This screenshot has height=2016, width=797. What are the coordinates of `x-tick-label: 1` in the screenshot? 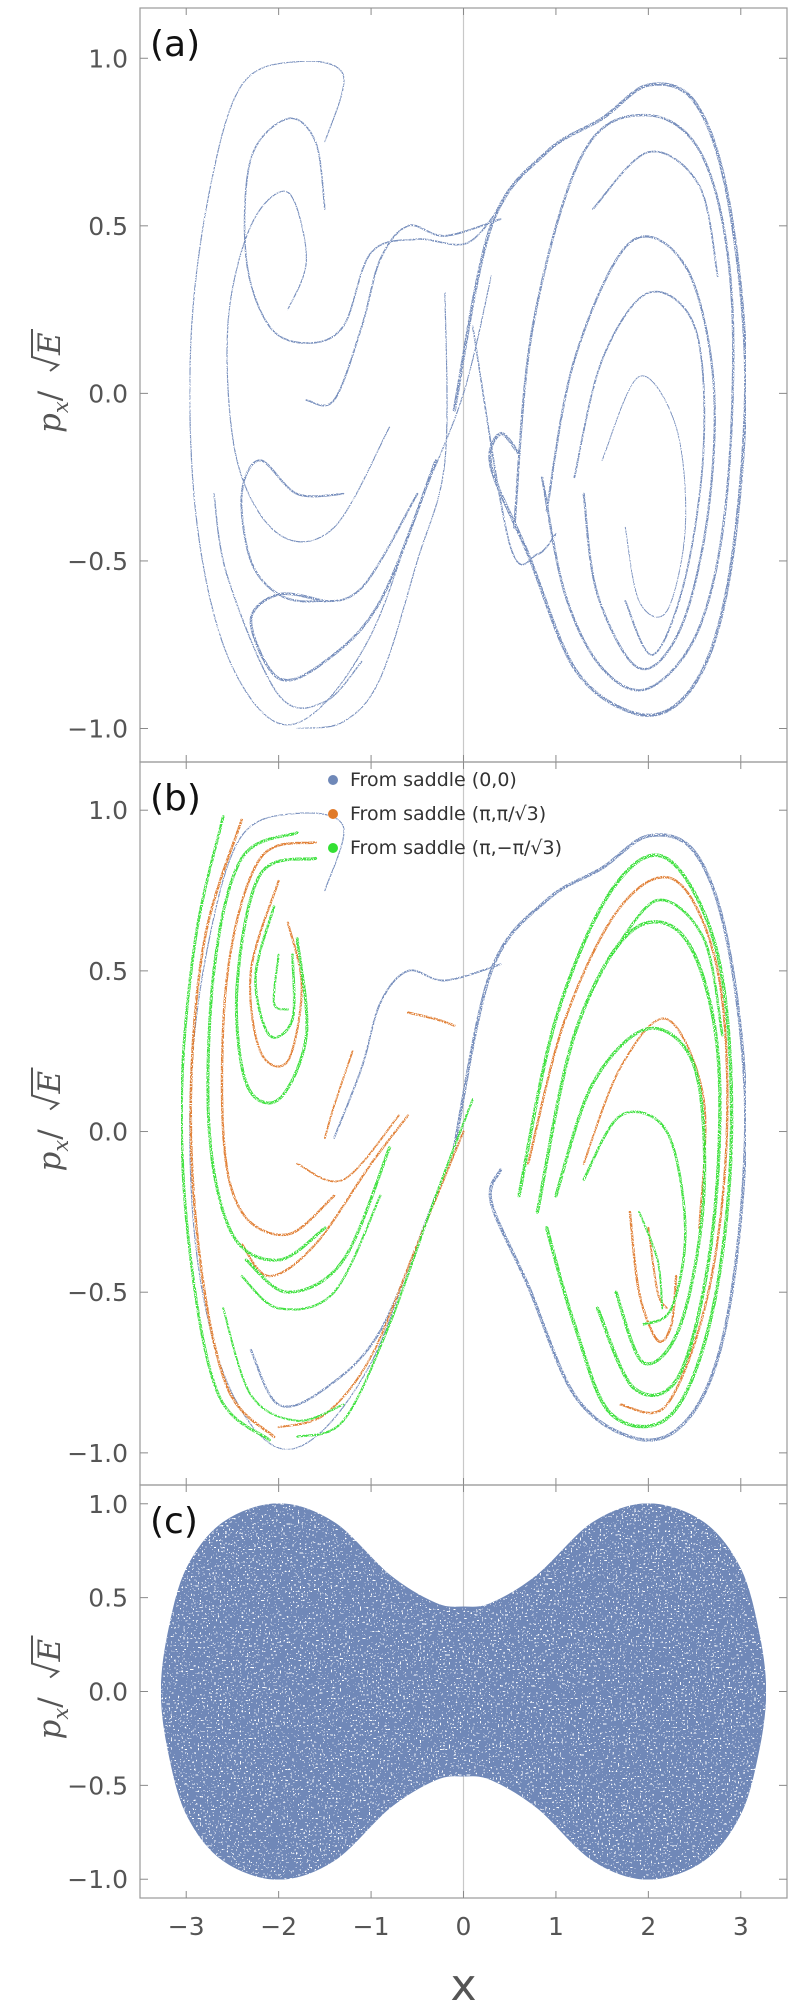 It's located at (556, 1926).